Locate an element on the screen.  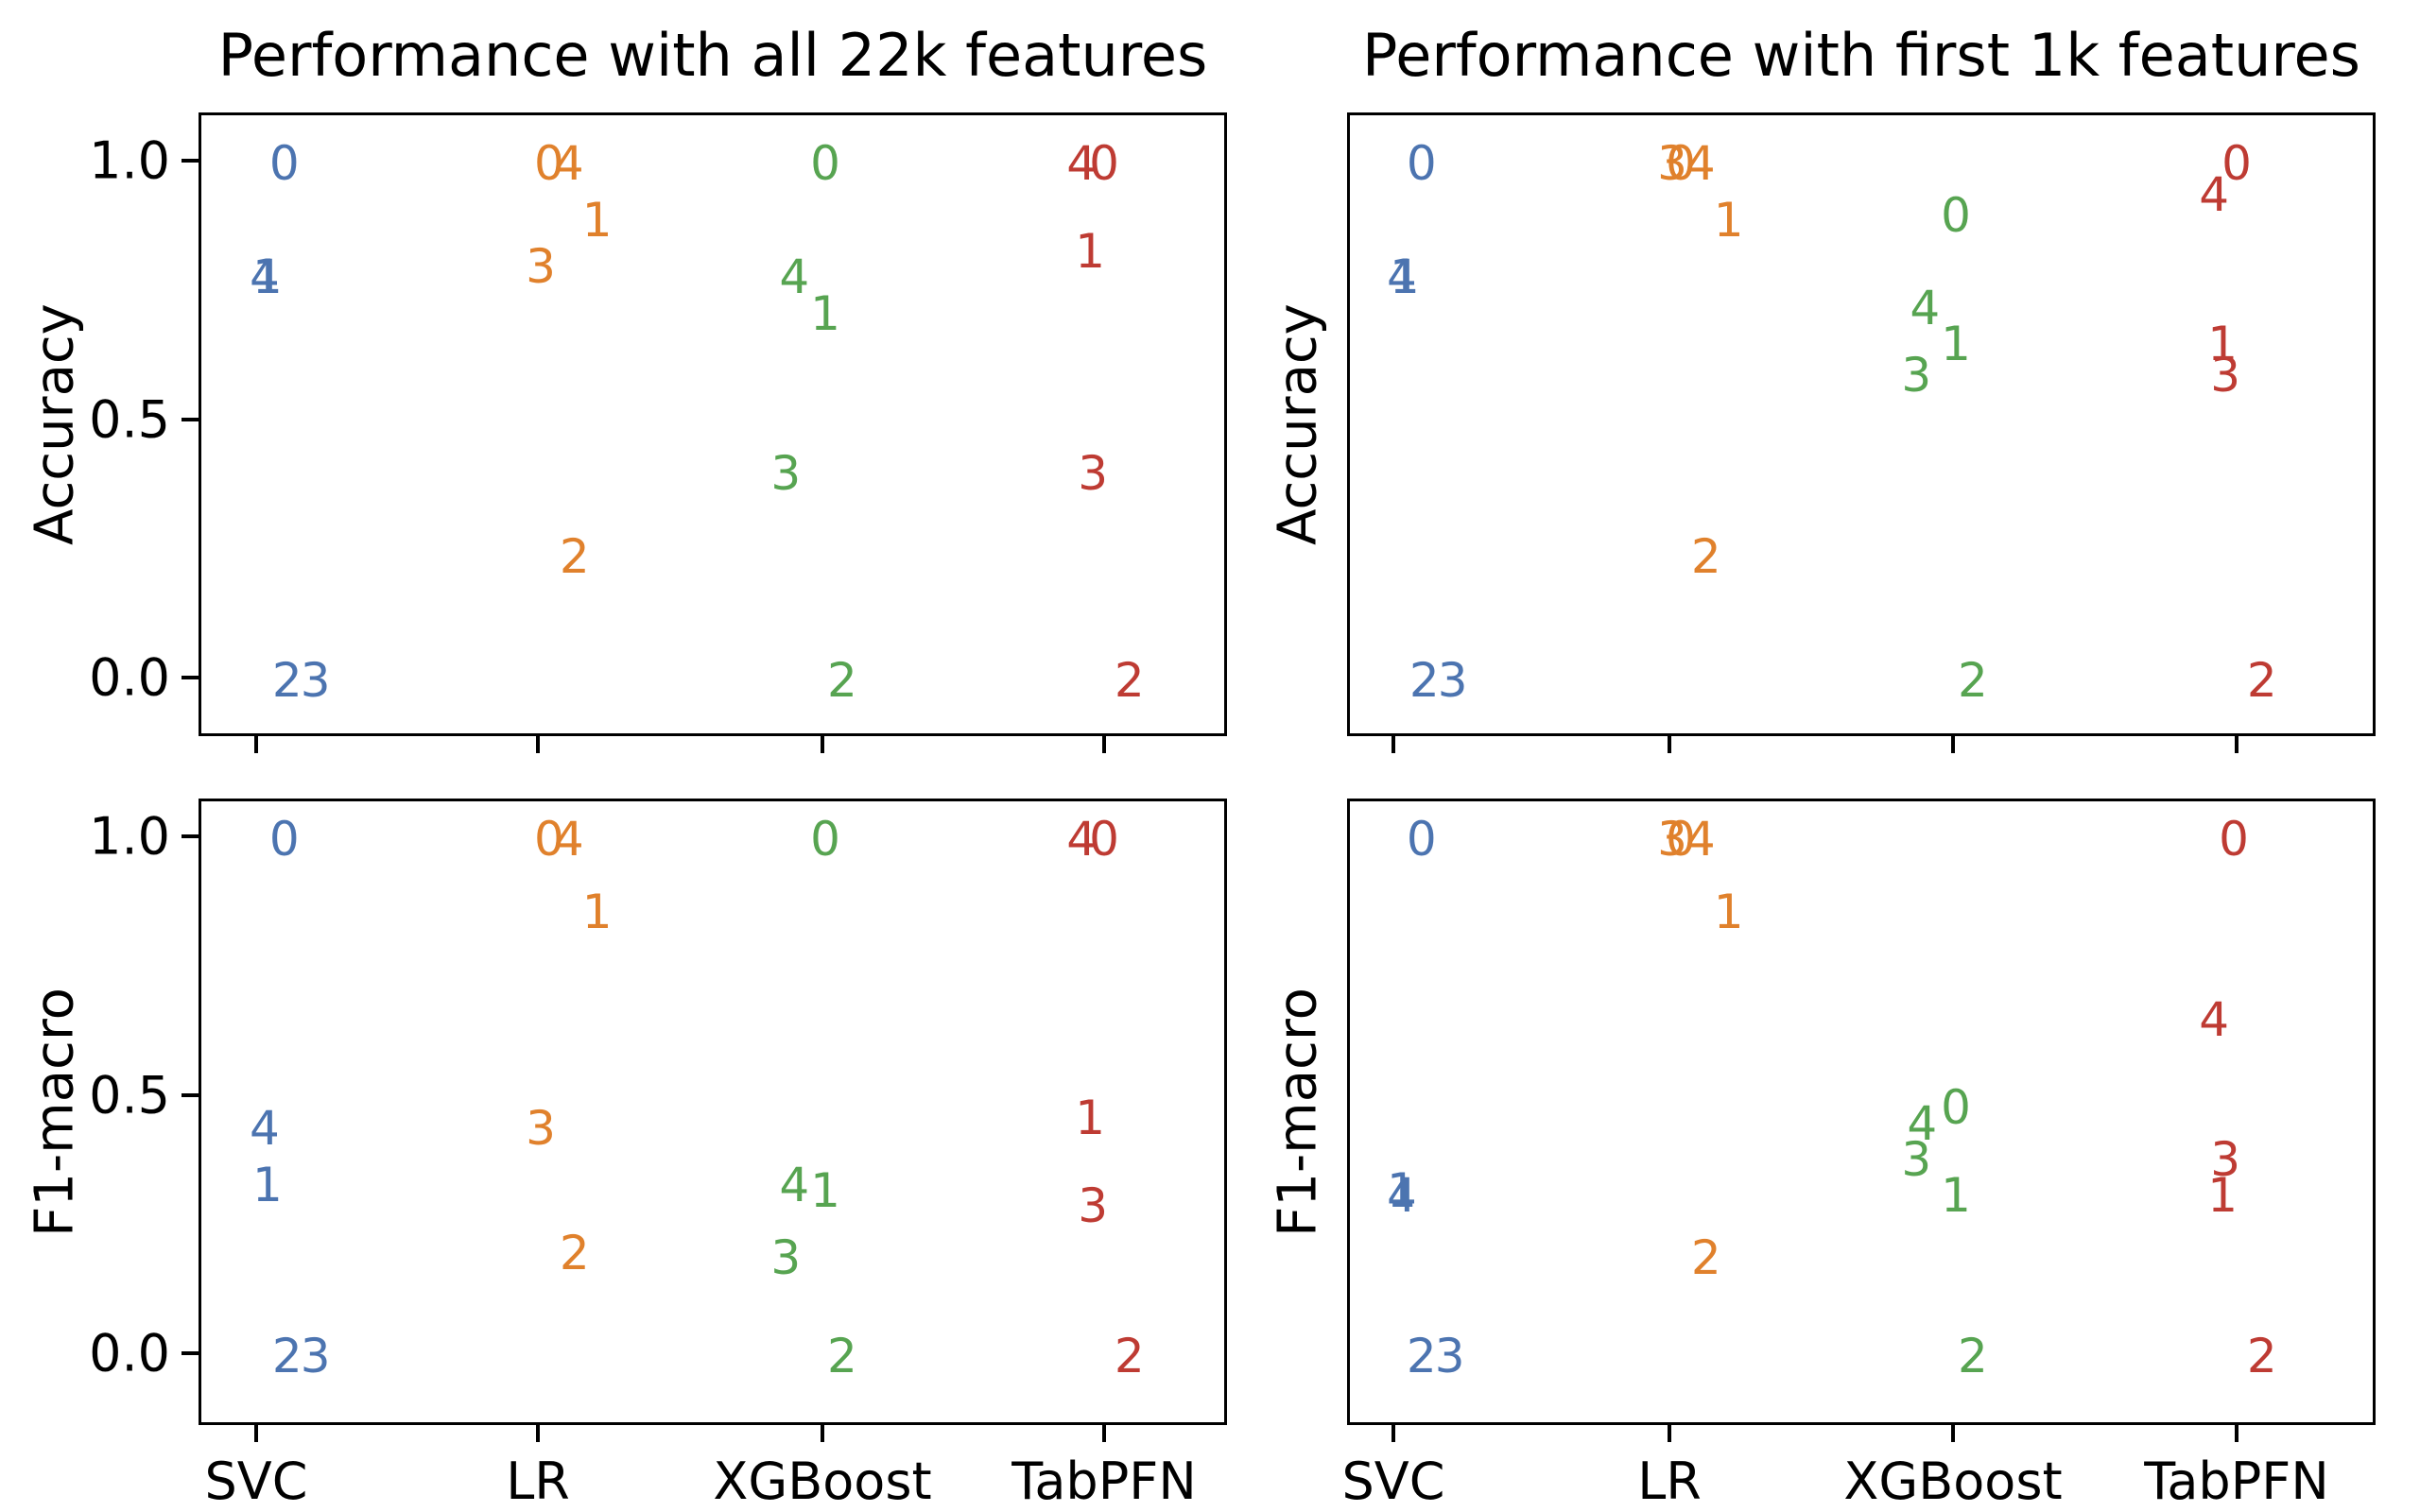
y-axis-label-accuracy-right: Accuracy is located at coordinates (1298, 424).